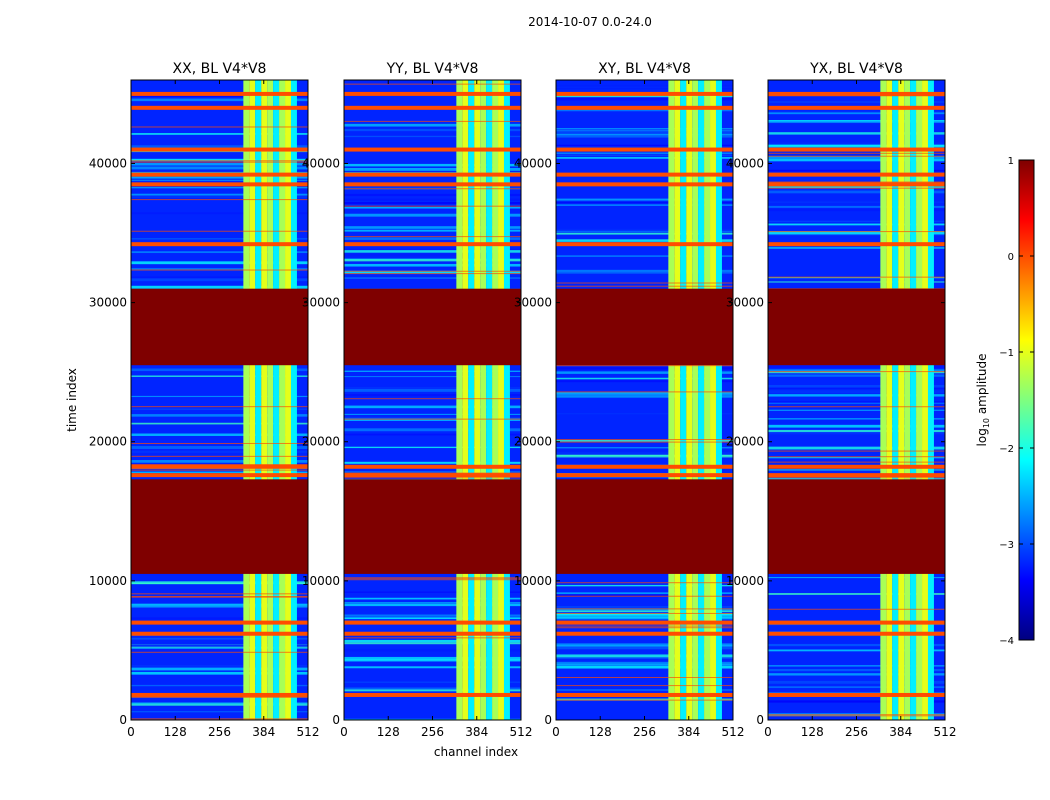  I want to click on x-tick-label: 0, so click(344, 732).